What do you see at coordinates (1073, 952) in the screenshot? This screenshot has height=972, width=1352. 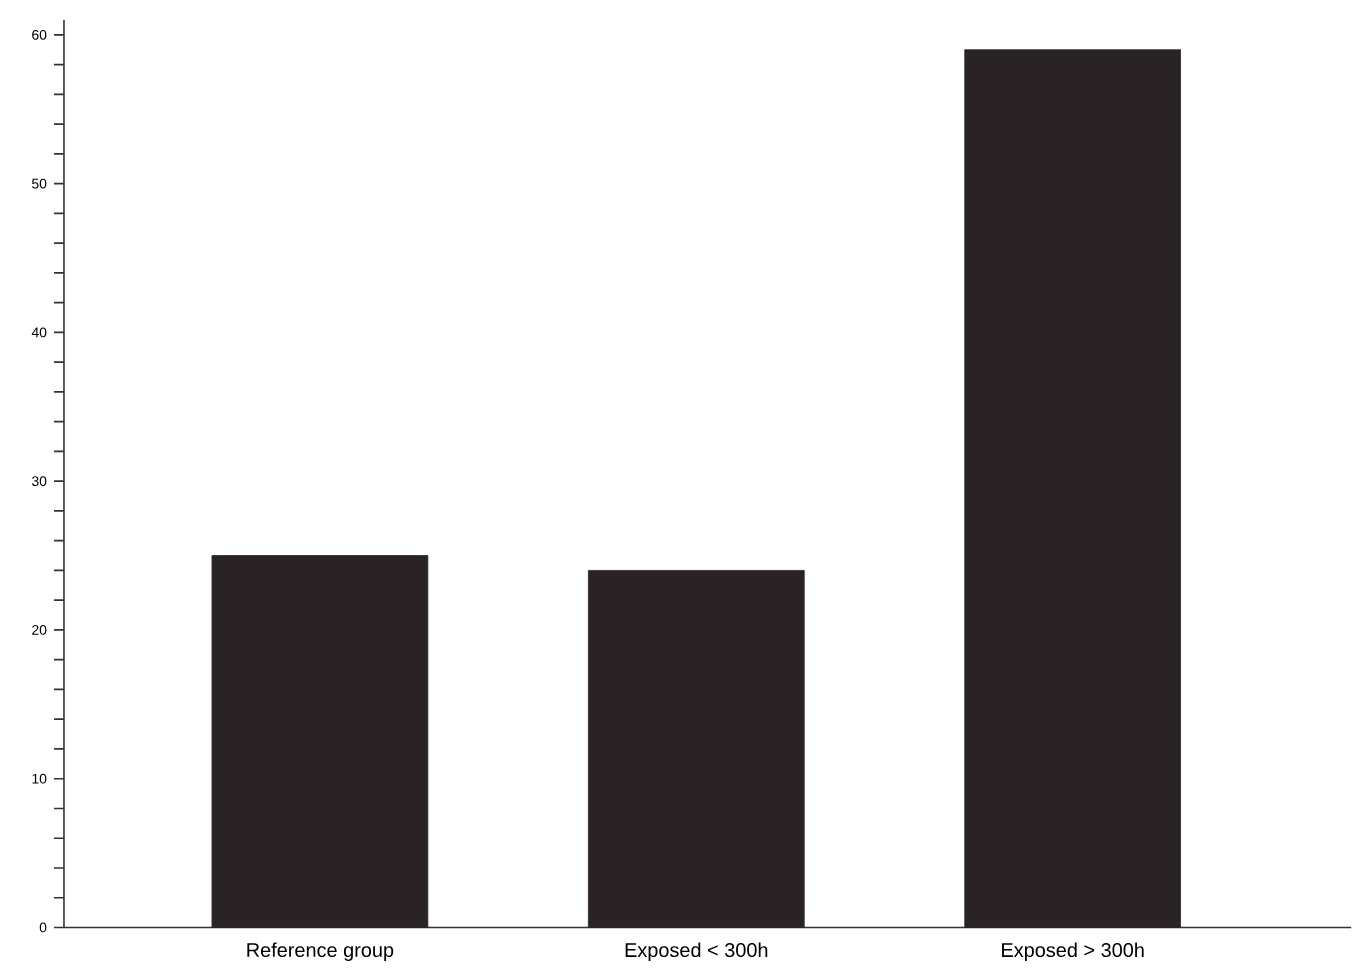 I see `x-tick-label: Exposed > 300h` at bounding box center [1073, 952].